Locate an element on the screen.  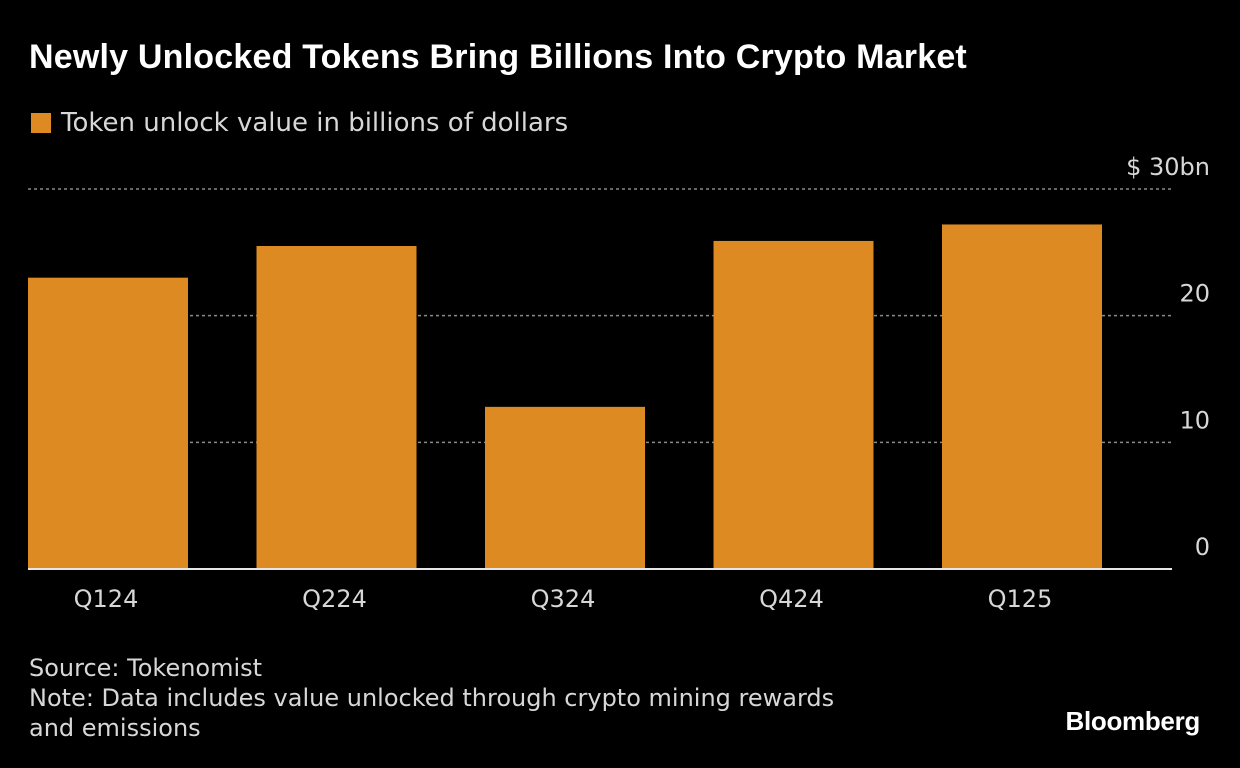
y-tick-label: 20 is located at coordinates (1194, 294).